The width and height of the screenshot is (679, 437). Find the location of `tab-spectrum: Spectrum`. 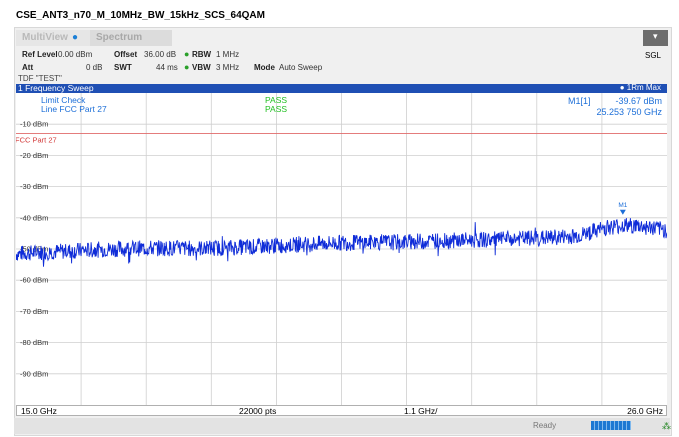

tab-spectrum: Spectrum is located at coordinates (131, 38).